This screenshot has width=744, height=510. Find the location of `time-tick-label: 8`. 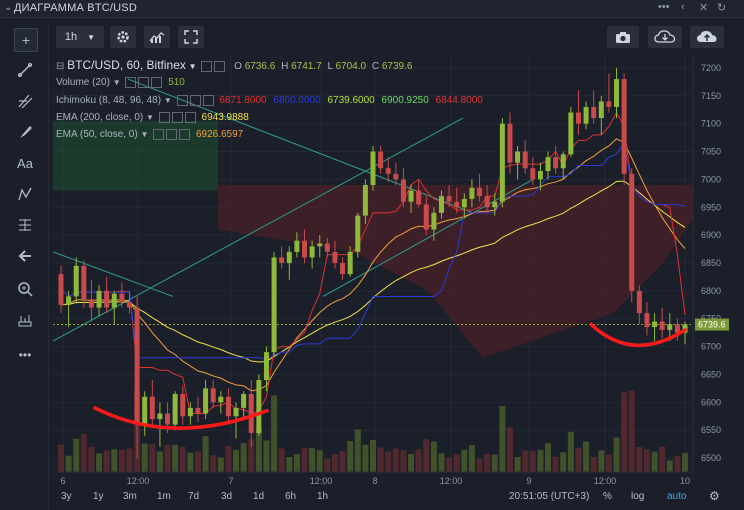

time-tick-label: 8 is located at coordinates (374, 481).